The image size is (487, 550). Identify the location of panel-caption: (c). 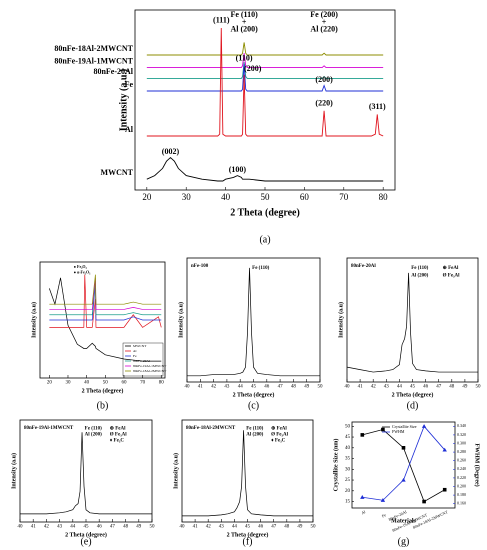
(253, 405).